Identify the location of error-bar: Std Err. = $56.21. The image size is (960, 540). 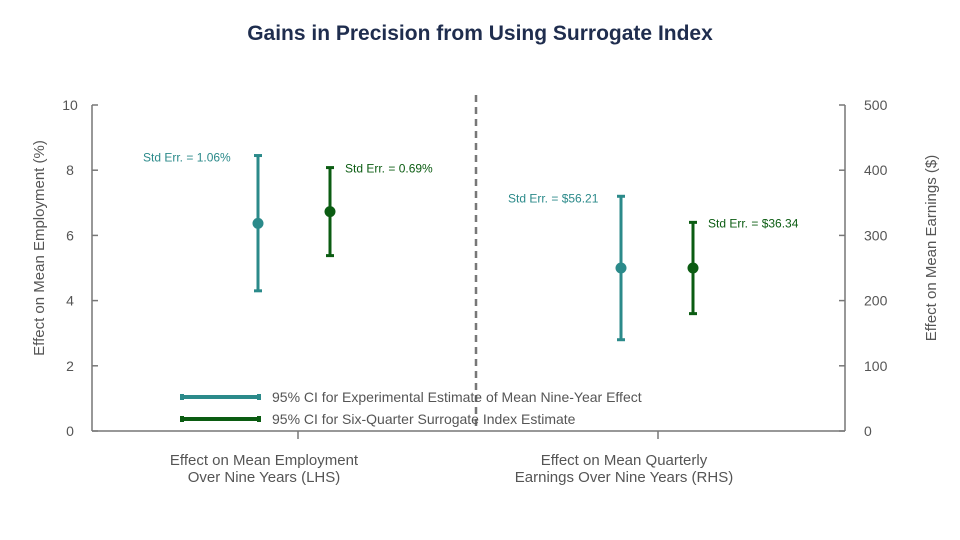
(567, 266).